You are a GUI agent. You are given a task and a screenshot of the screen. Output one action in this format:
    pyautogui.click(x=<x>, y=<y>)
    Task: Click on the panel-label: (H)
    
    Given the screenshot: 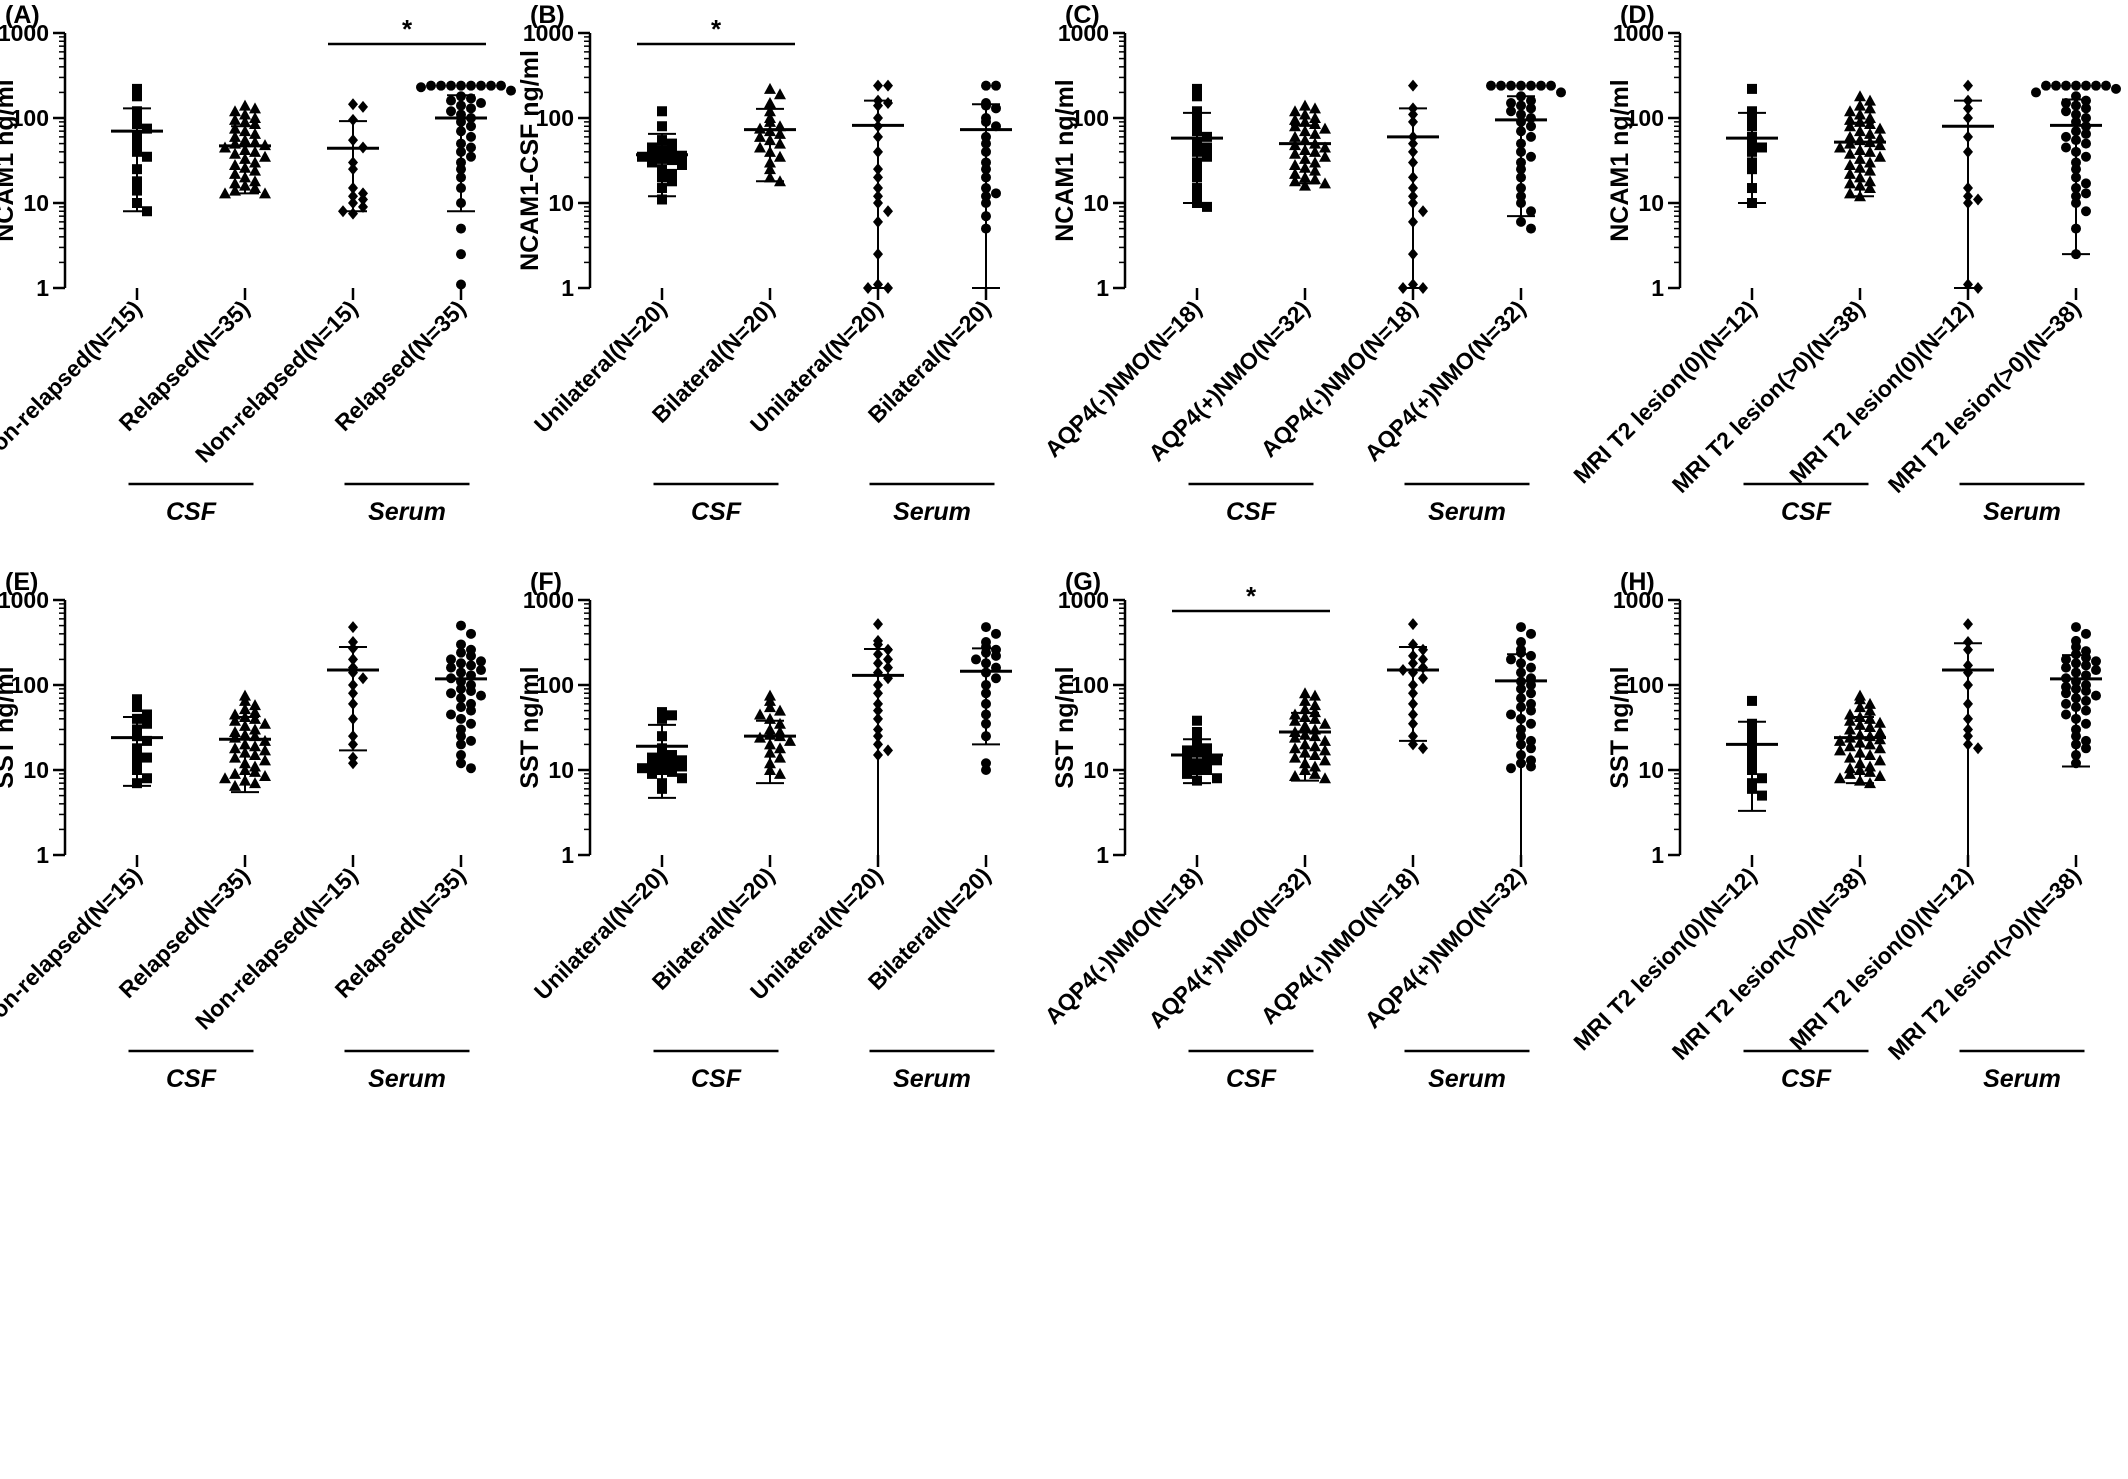 What is the action you would take?
    pyautogui.click(x=1637, y=582)
    